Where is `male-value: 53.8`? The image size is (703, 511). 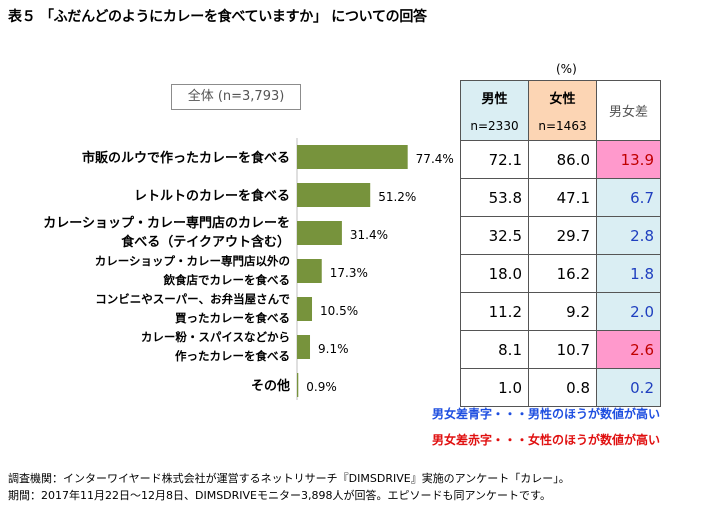
male-value: 53.8 is located at coordinates (494, 197).